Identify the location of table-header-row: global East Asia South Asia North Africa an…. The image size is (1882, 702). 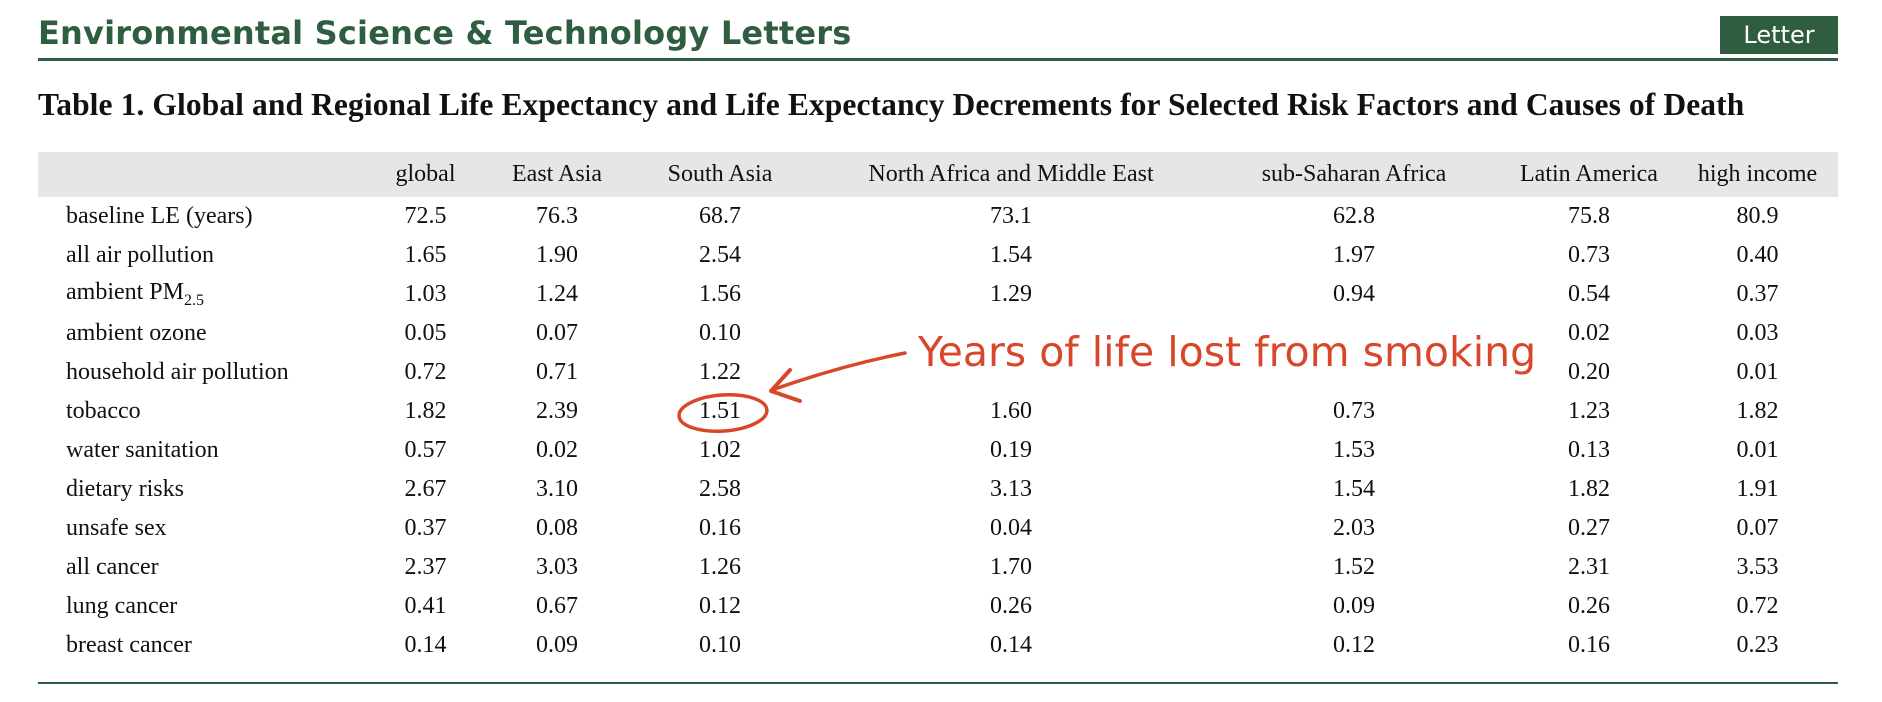
(938, 174).